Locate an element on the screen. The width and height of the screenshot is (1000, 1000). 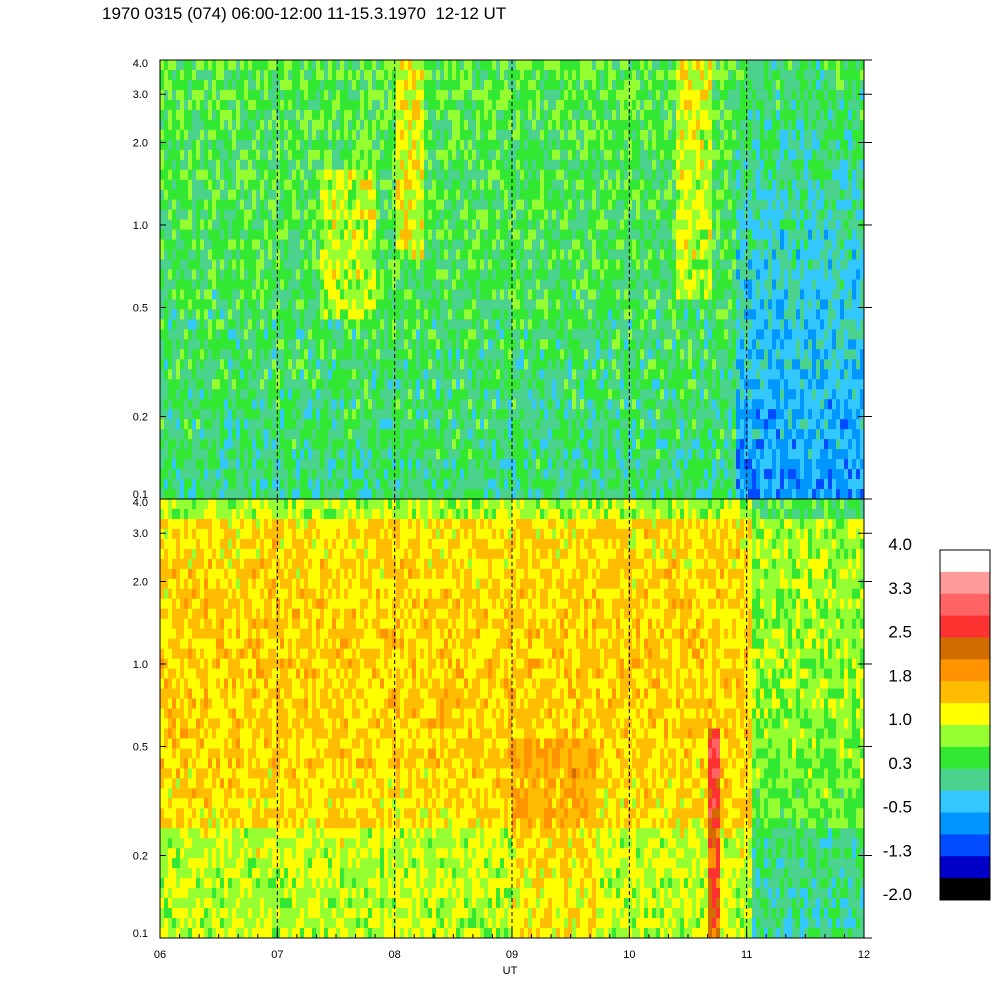
colorbar-frame is located at coordinates (965, 725).